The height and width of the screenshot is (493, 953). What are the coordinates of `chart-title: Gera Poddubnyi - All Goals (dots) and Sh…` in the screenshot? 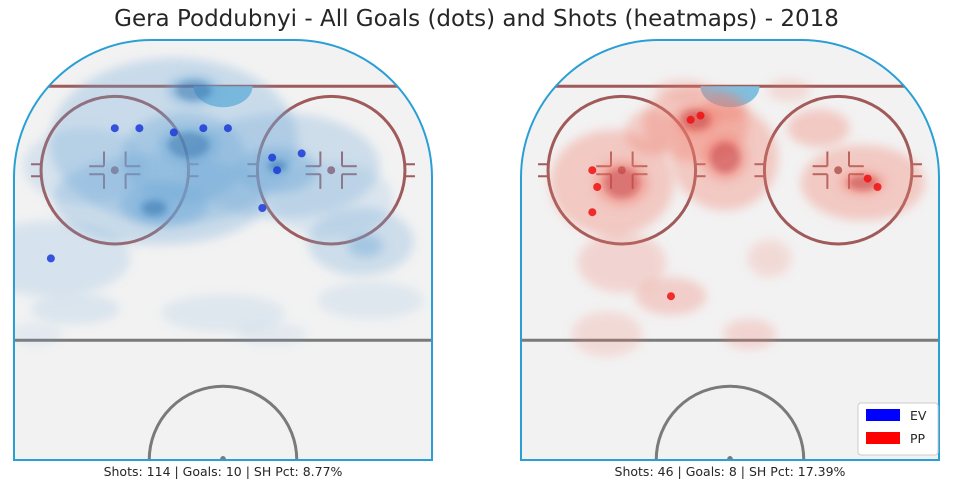 It's located at (476, 19).